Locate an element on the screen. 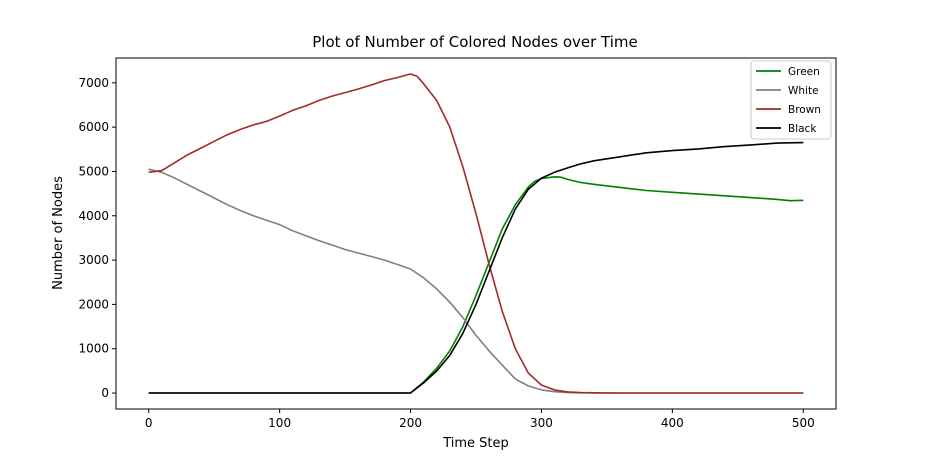  y-tick-label: 1000 is located at coordinates (93, 349).